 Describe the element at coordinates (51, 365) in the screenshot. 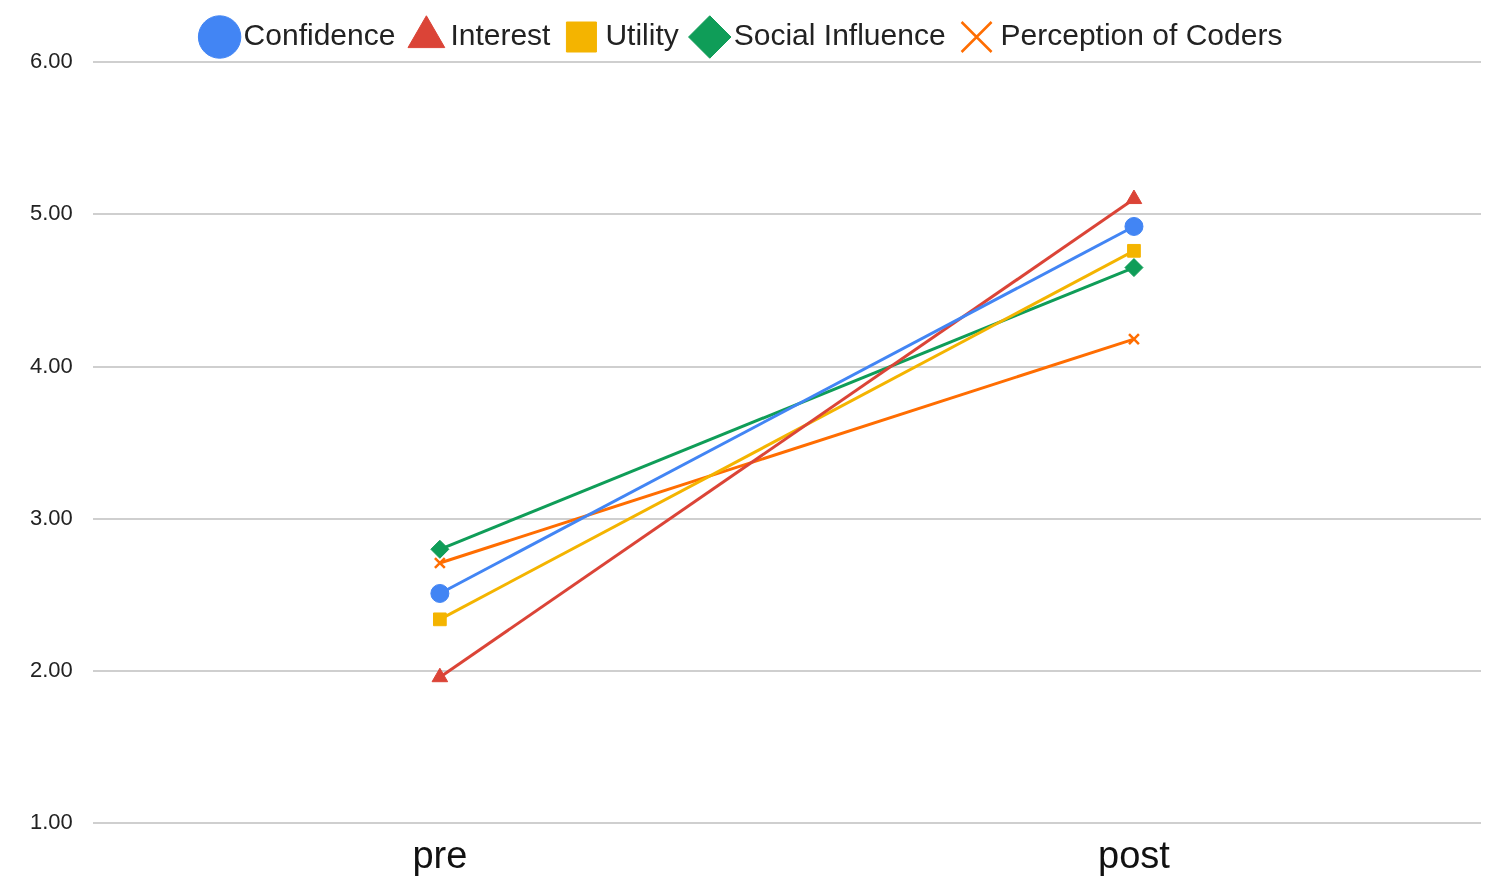

I see `y-tick-label: 4.00` at that location.